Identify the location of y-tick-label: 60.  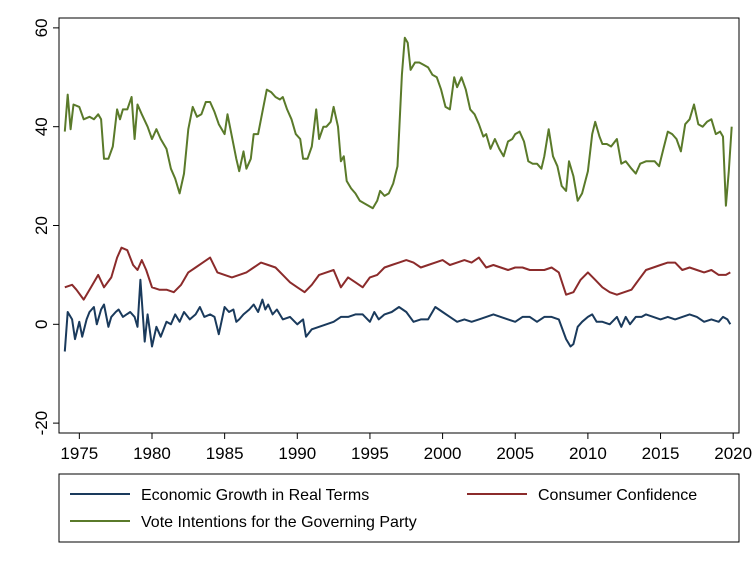
(41, 27).